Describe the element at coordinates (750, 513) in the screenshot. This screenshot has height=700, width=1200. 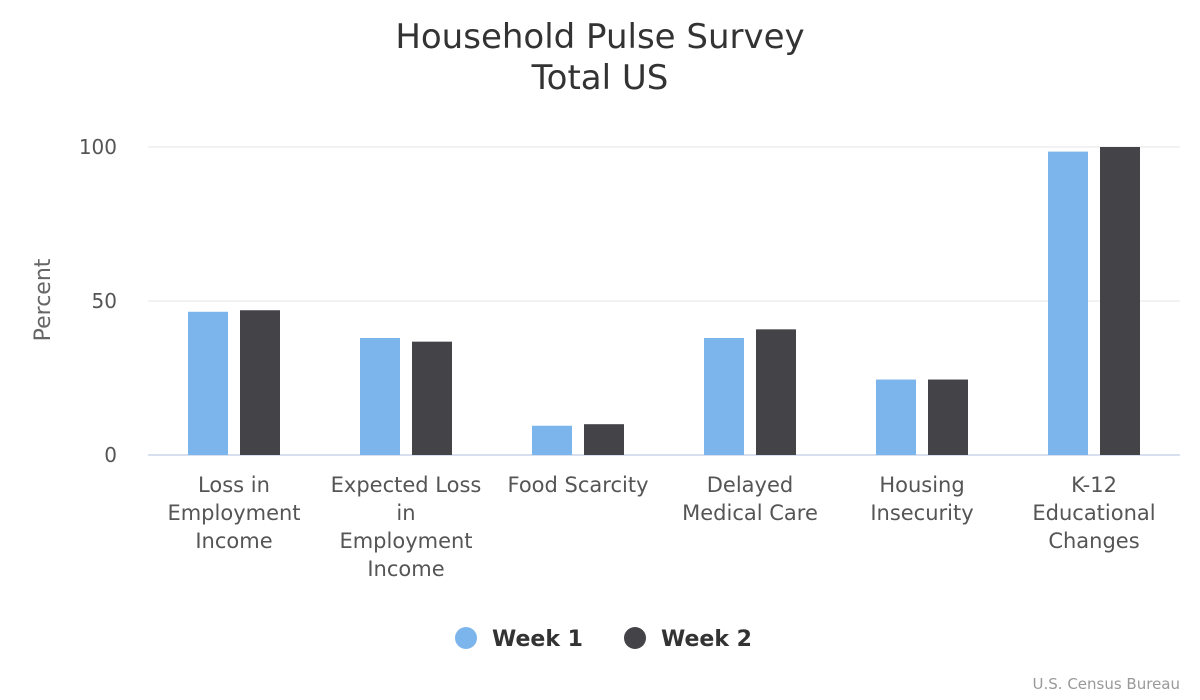
I see `x-tick-label: Medical Care` at that location.